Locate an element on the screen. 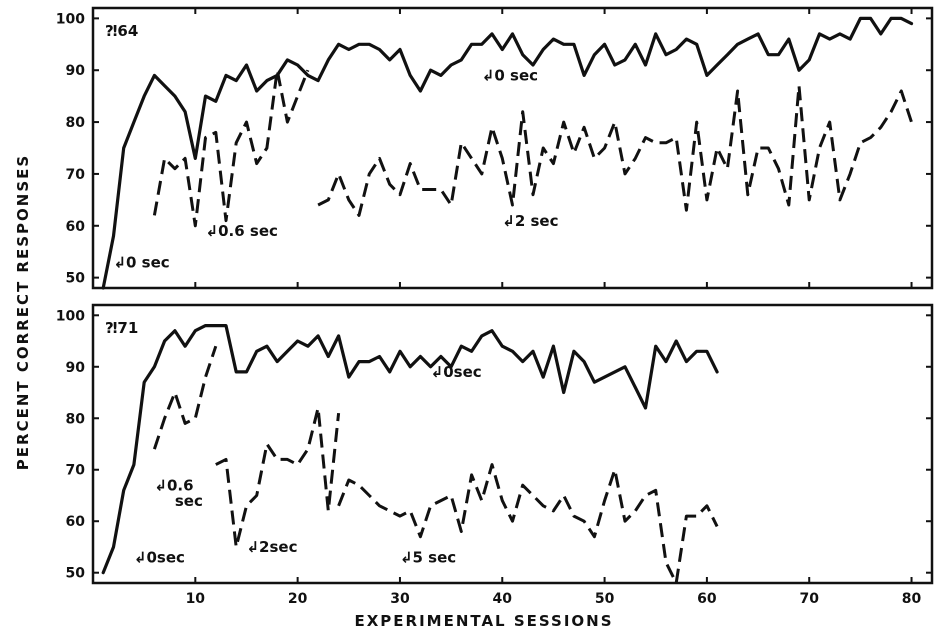  series-annotation: ↲2 sec is located at coordinates (530, 221).